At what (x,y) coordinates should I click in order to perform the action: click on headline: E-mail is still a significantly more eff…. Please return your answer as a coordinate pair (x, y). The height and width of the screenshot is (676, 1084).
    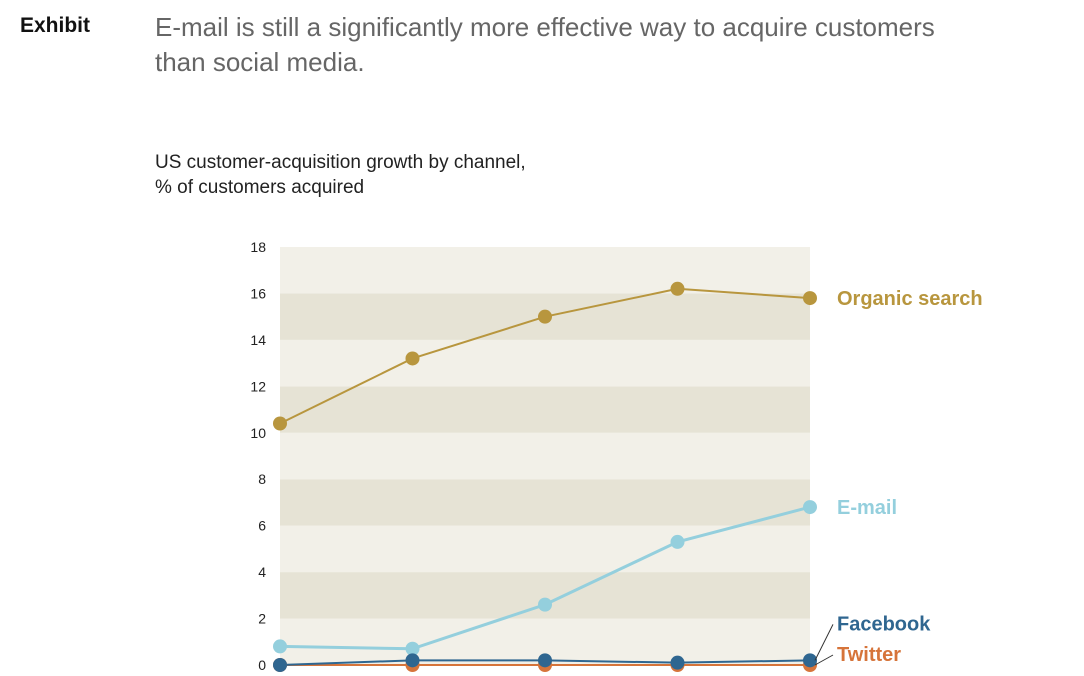
    Looking at the image, I should click on (545, 44).